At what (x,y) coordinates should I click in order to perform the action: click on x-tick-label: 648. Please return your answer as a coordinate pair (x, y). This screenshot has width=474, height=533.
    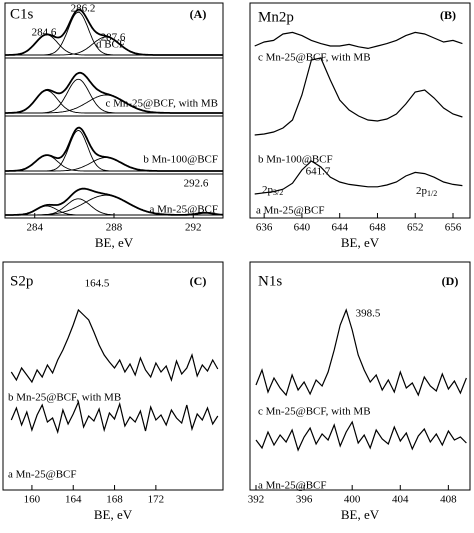
    Looking at the image, I should click on (377, 228).